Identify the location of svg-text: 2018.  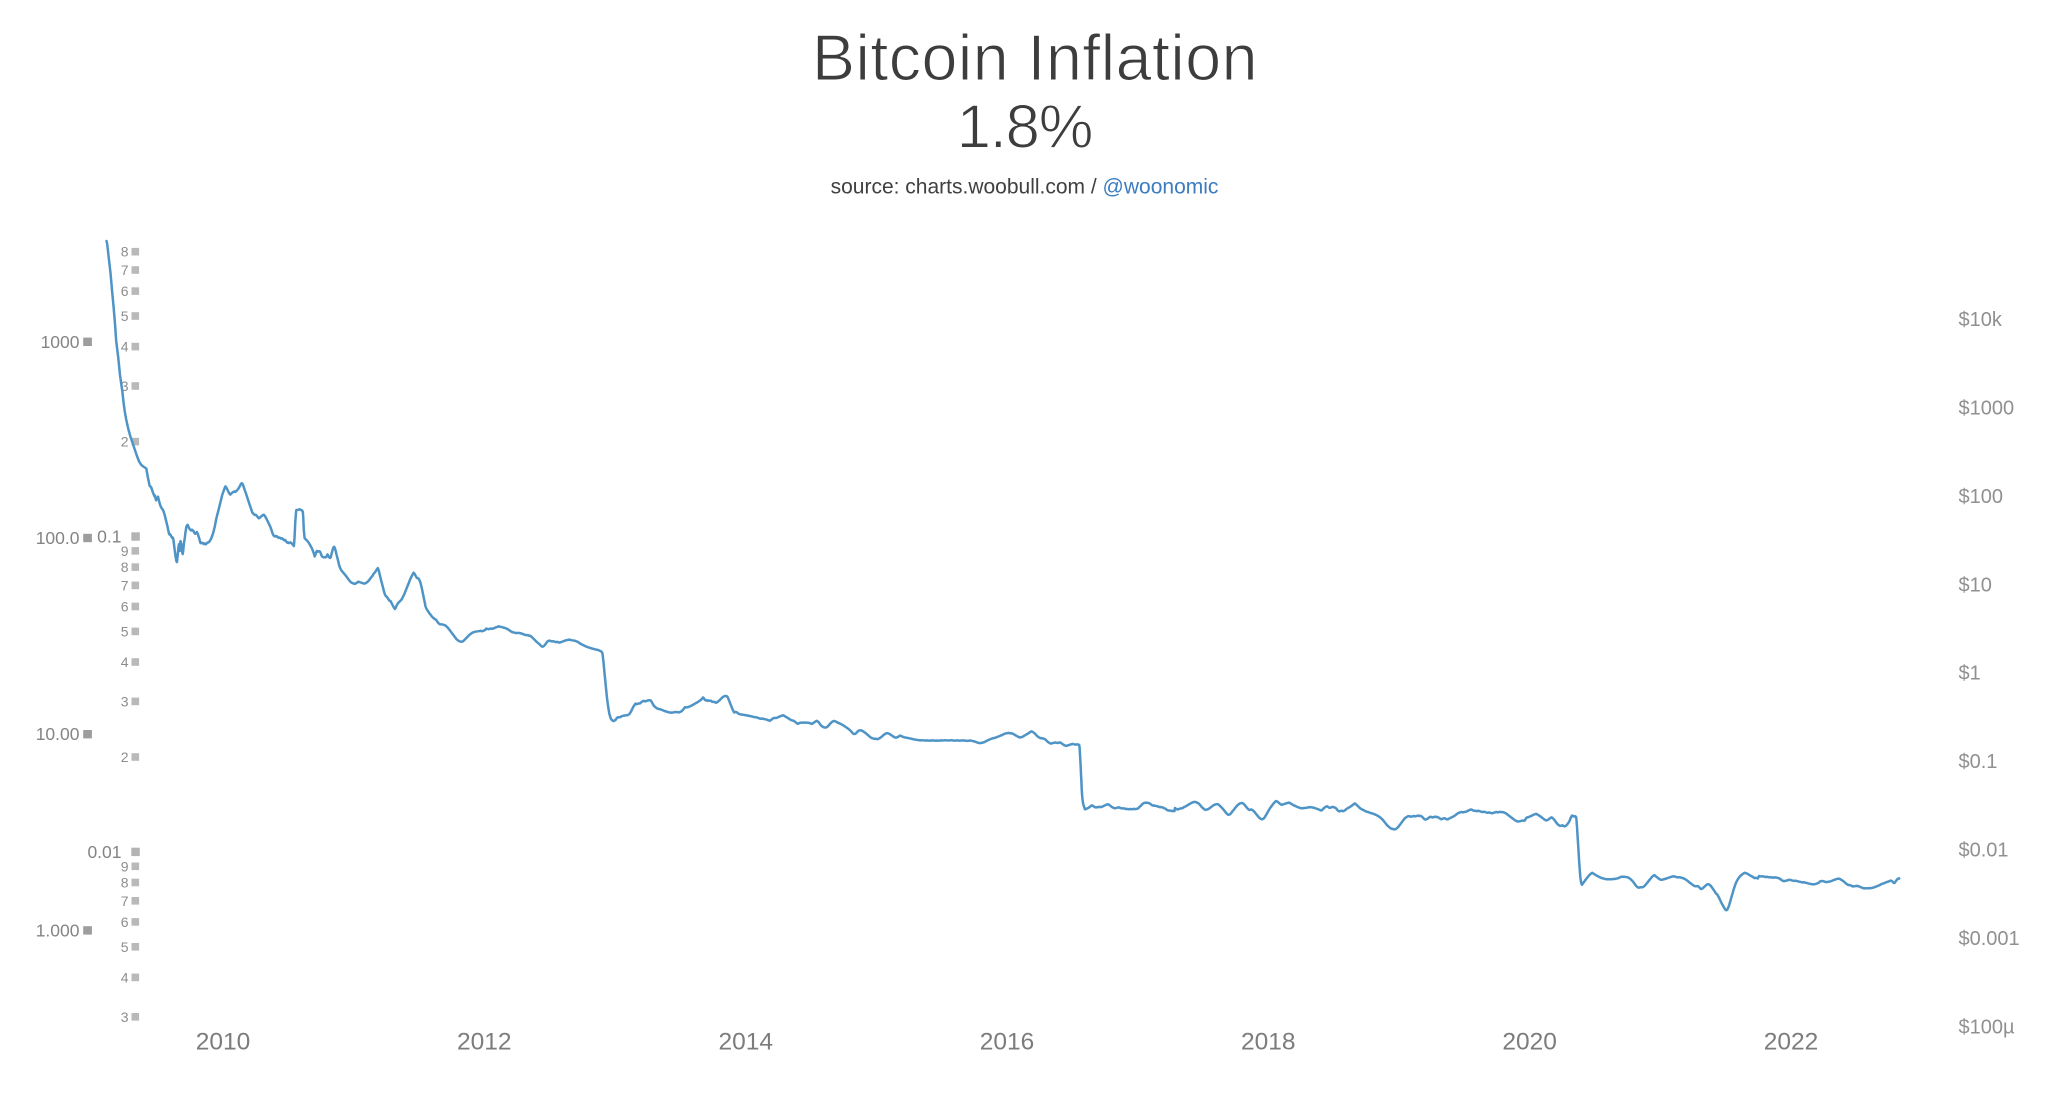
(1268, 1042).